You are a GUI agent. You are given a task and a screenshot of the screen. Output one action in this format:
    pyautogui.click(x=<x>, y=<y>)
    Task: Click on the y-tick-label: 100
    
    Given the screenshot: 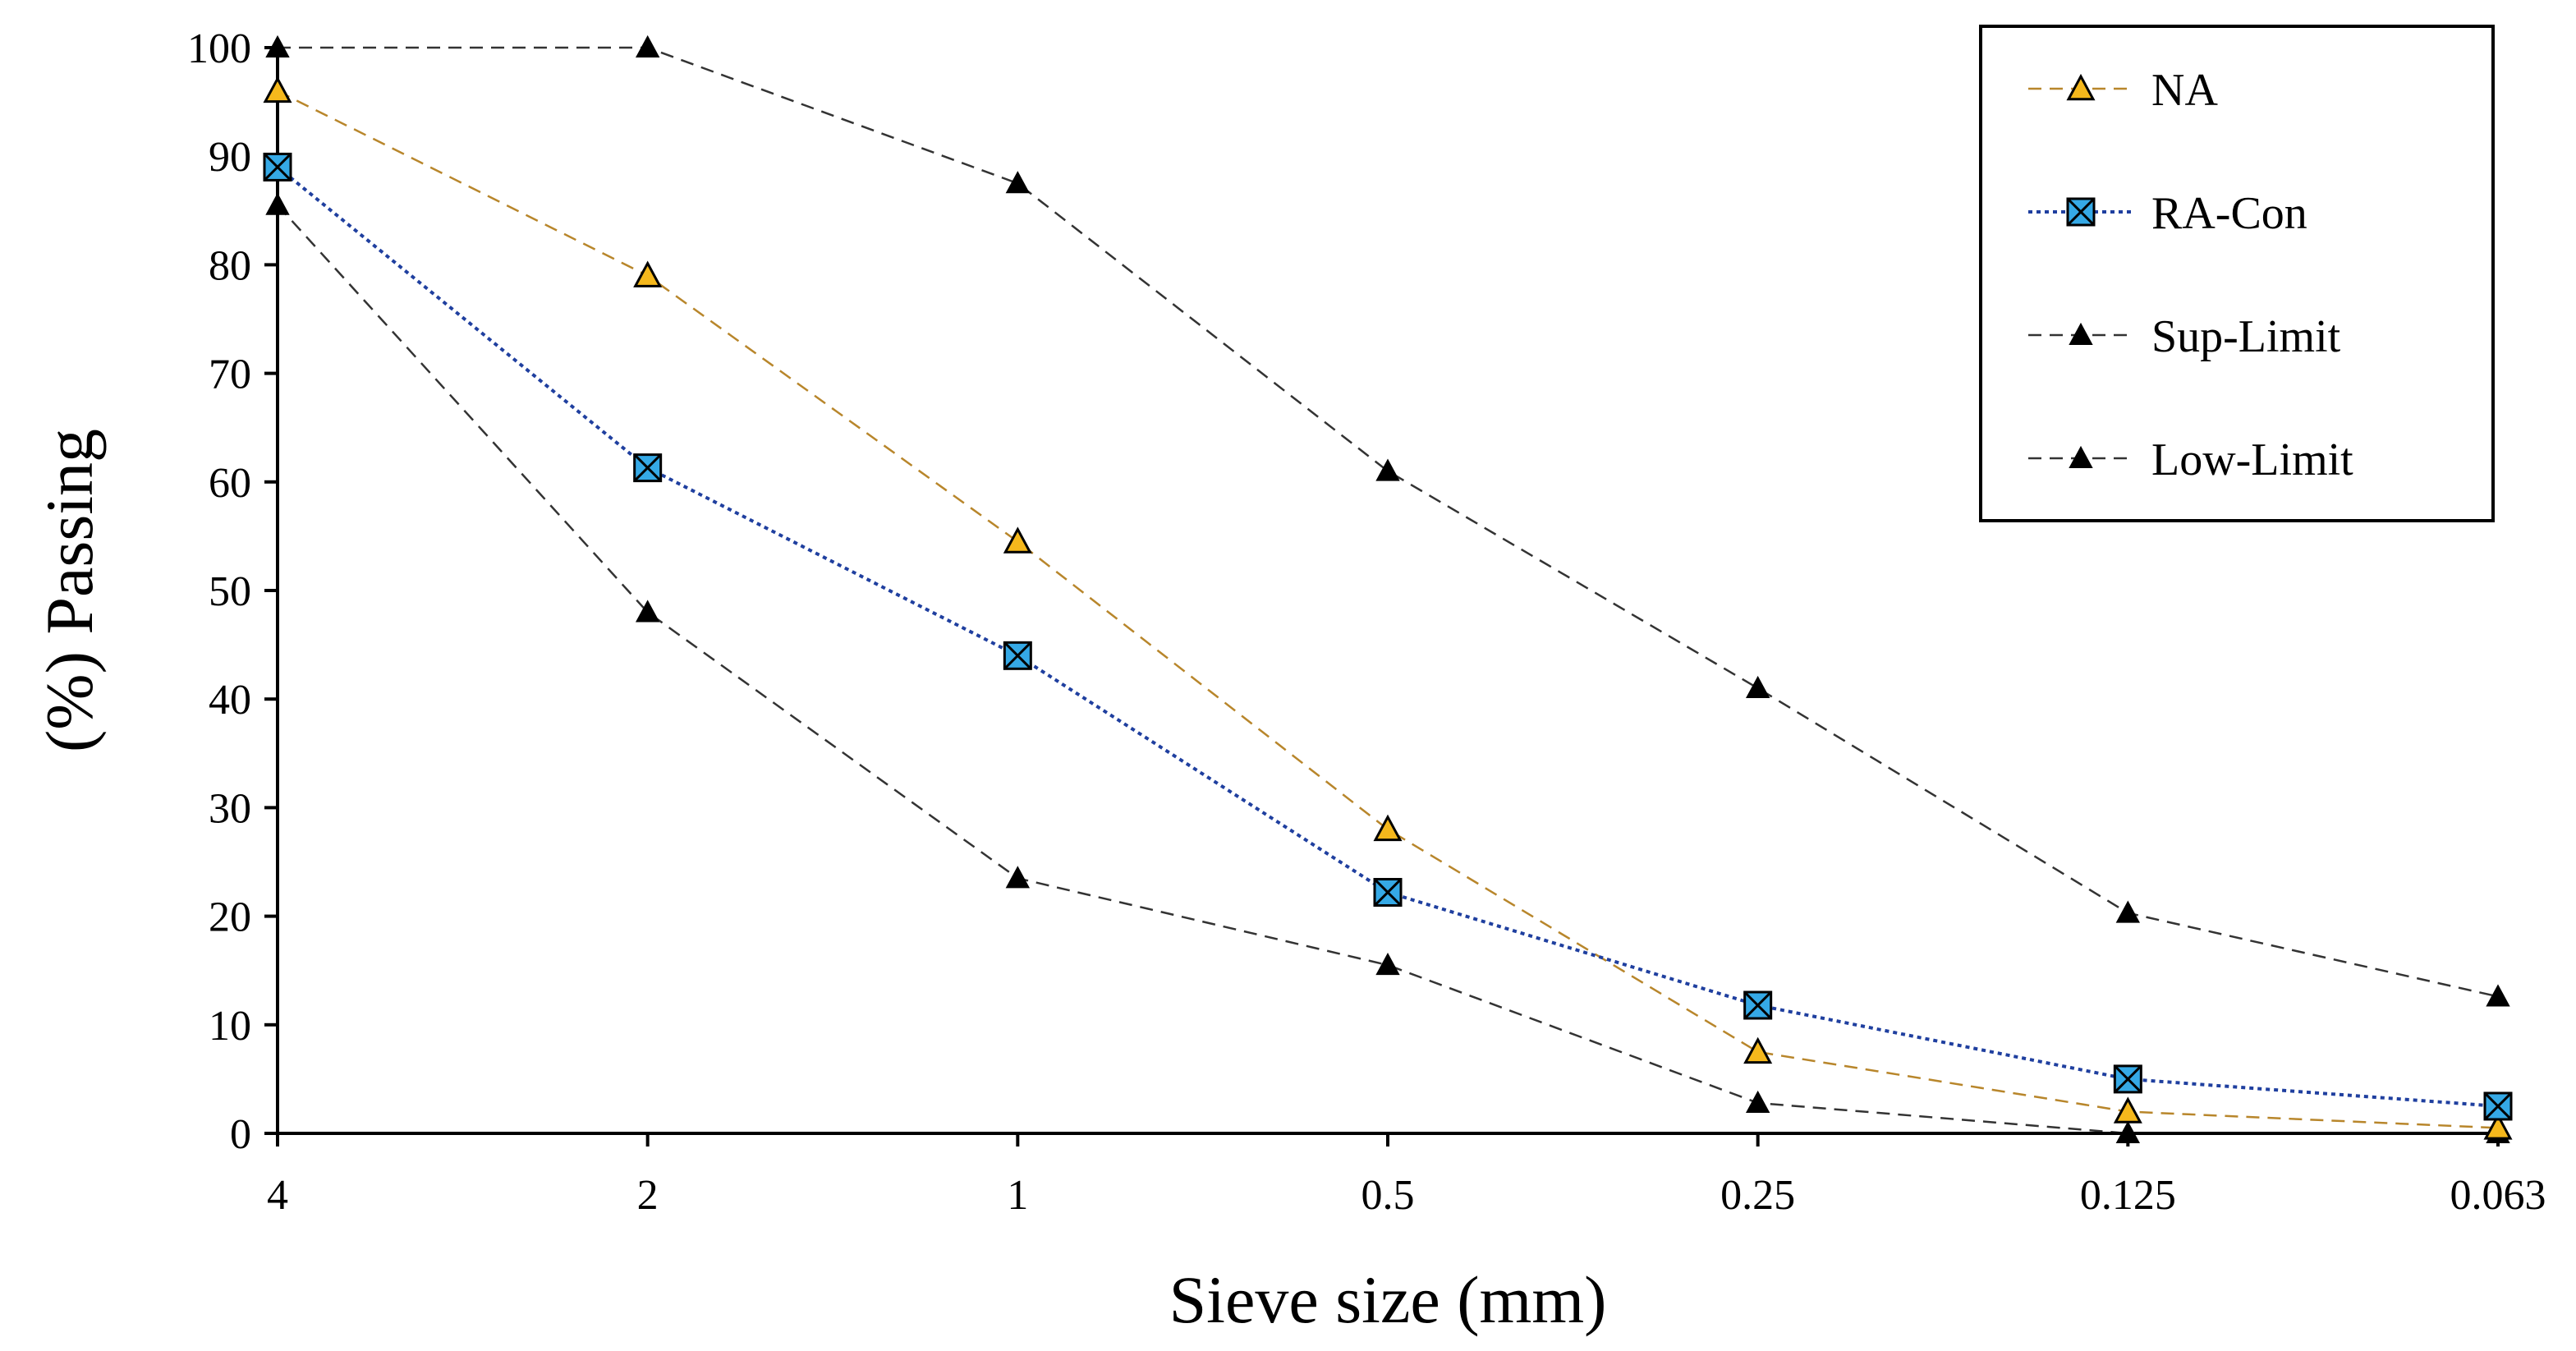 What is the action you would take?
    pyautogui.click(x=219, y=48)
    